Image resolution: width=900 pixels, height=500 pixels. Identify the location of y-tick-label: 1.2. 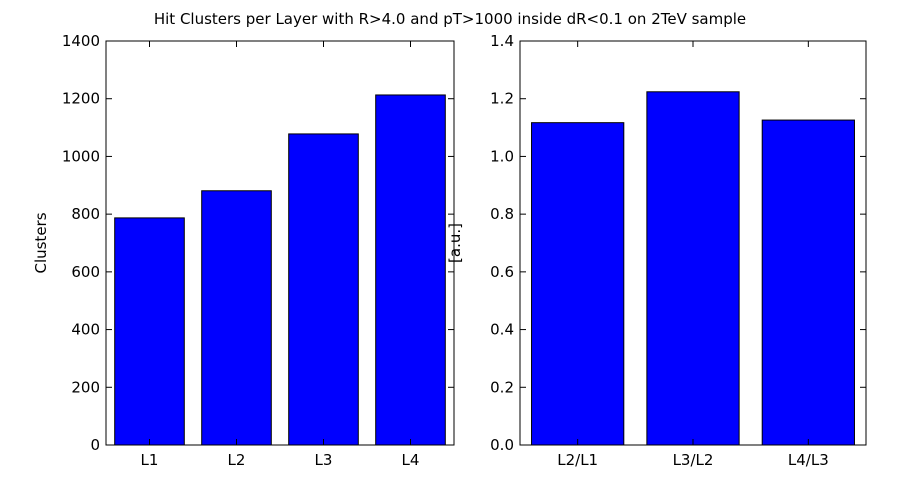
(502, 99).